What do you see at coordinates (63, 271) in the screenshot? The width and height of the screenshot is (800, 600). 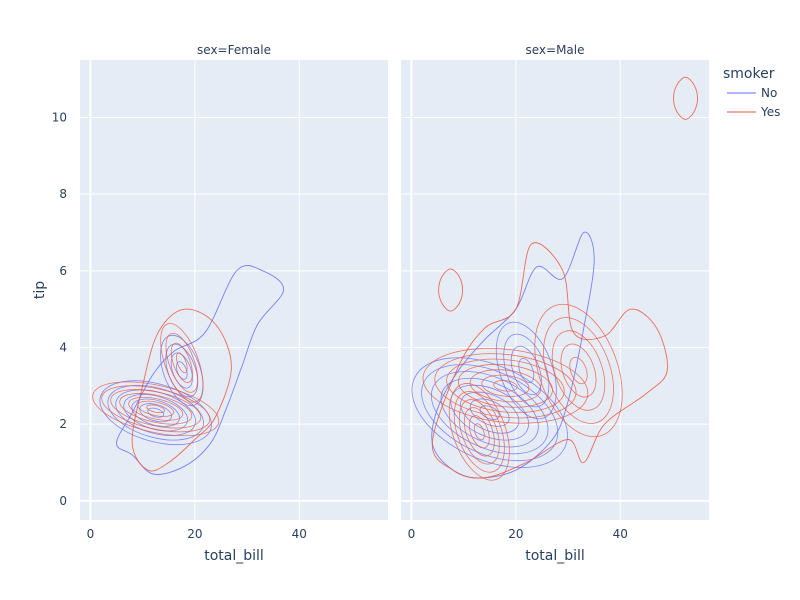 I see `y-tick-label: 6` at bounding box center [63, 271].